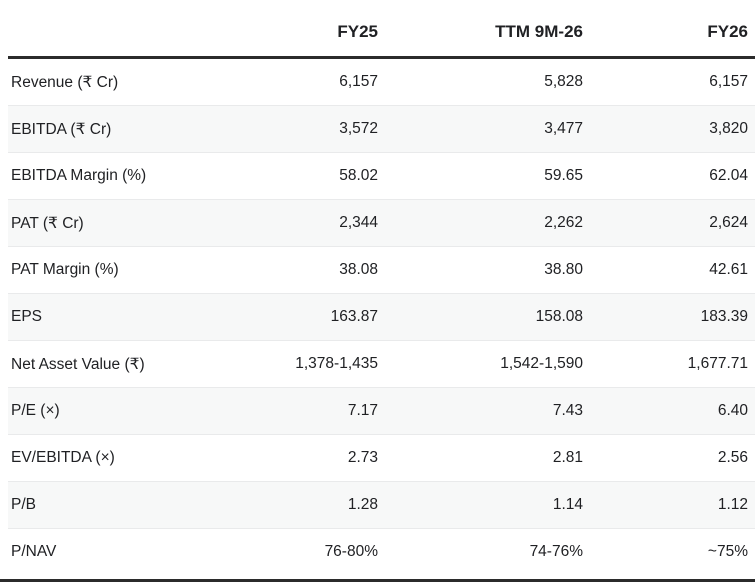 This screenshot has height=582, width=755. I want to click on table-row-ev-ebitda: EV/EBITDA (×) 2.73 2.81 2.56, so click(381, 458).